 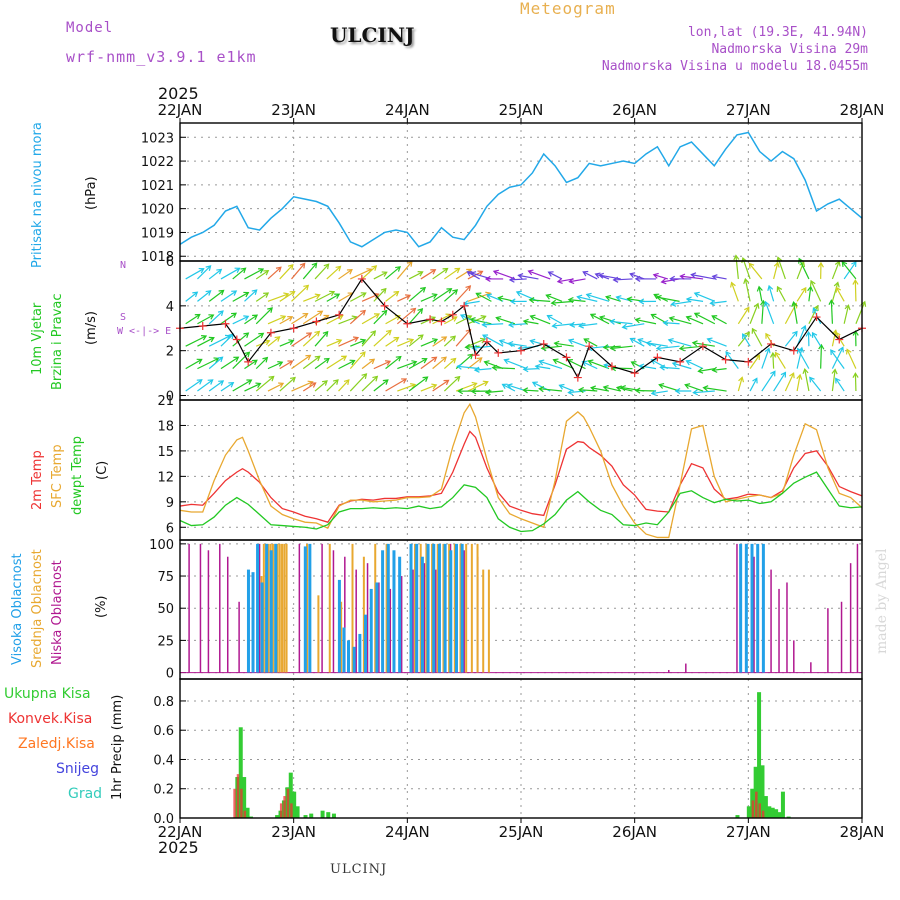 I want to click on model-name: wrf-nmm_v3.9.1 e1km, so click(x=161, y=57).